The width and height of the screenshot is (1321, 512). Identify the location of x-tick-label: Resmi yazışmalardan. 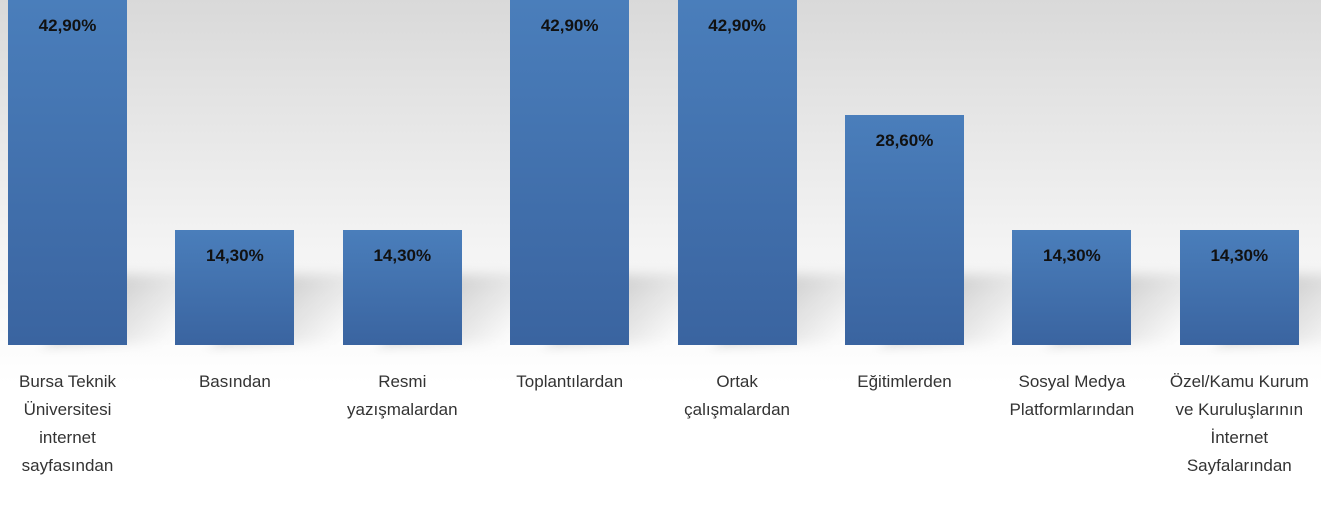
(402, 395).